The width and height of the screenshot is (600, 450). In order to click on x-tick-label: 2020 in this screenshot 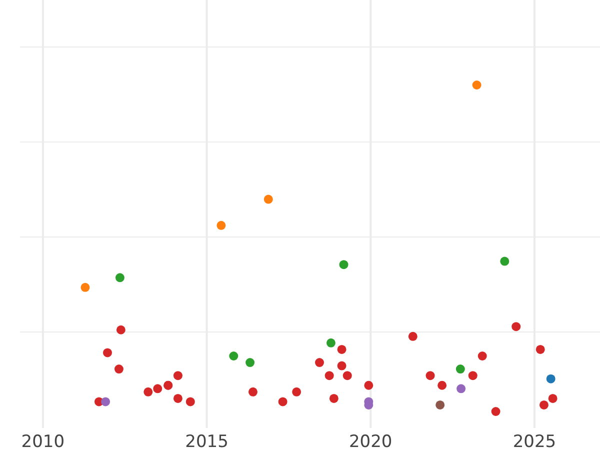, I will do `click(370, 441)`.